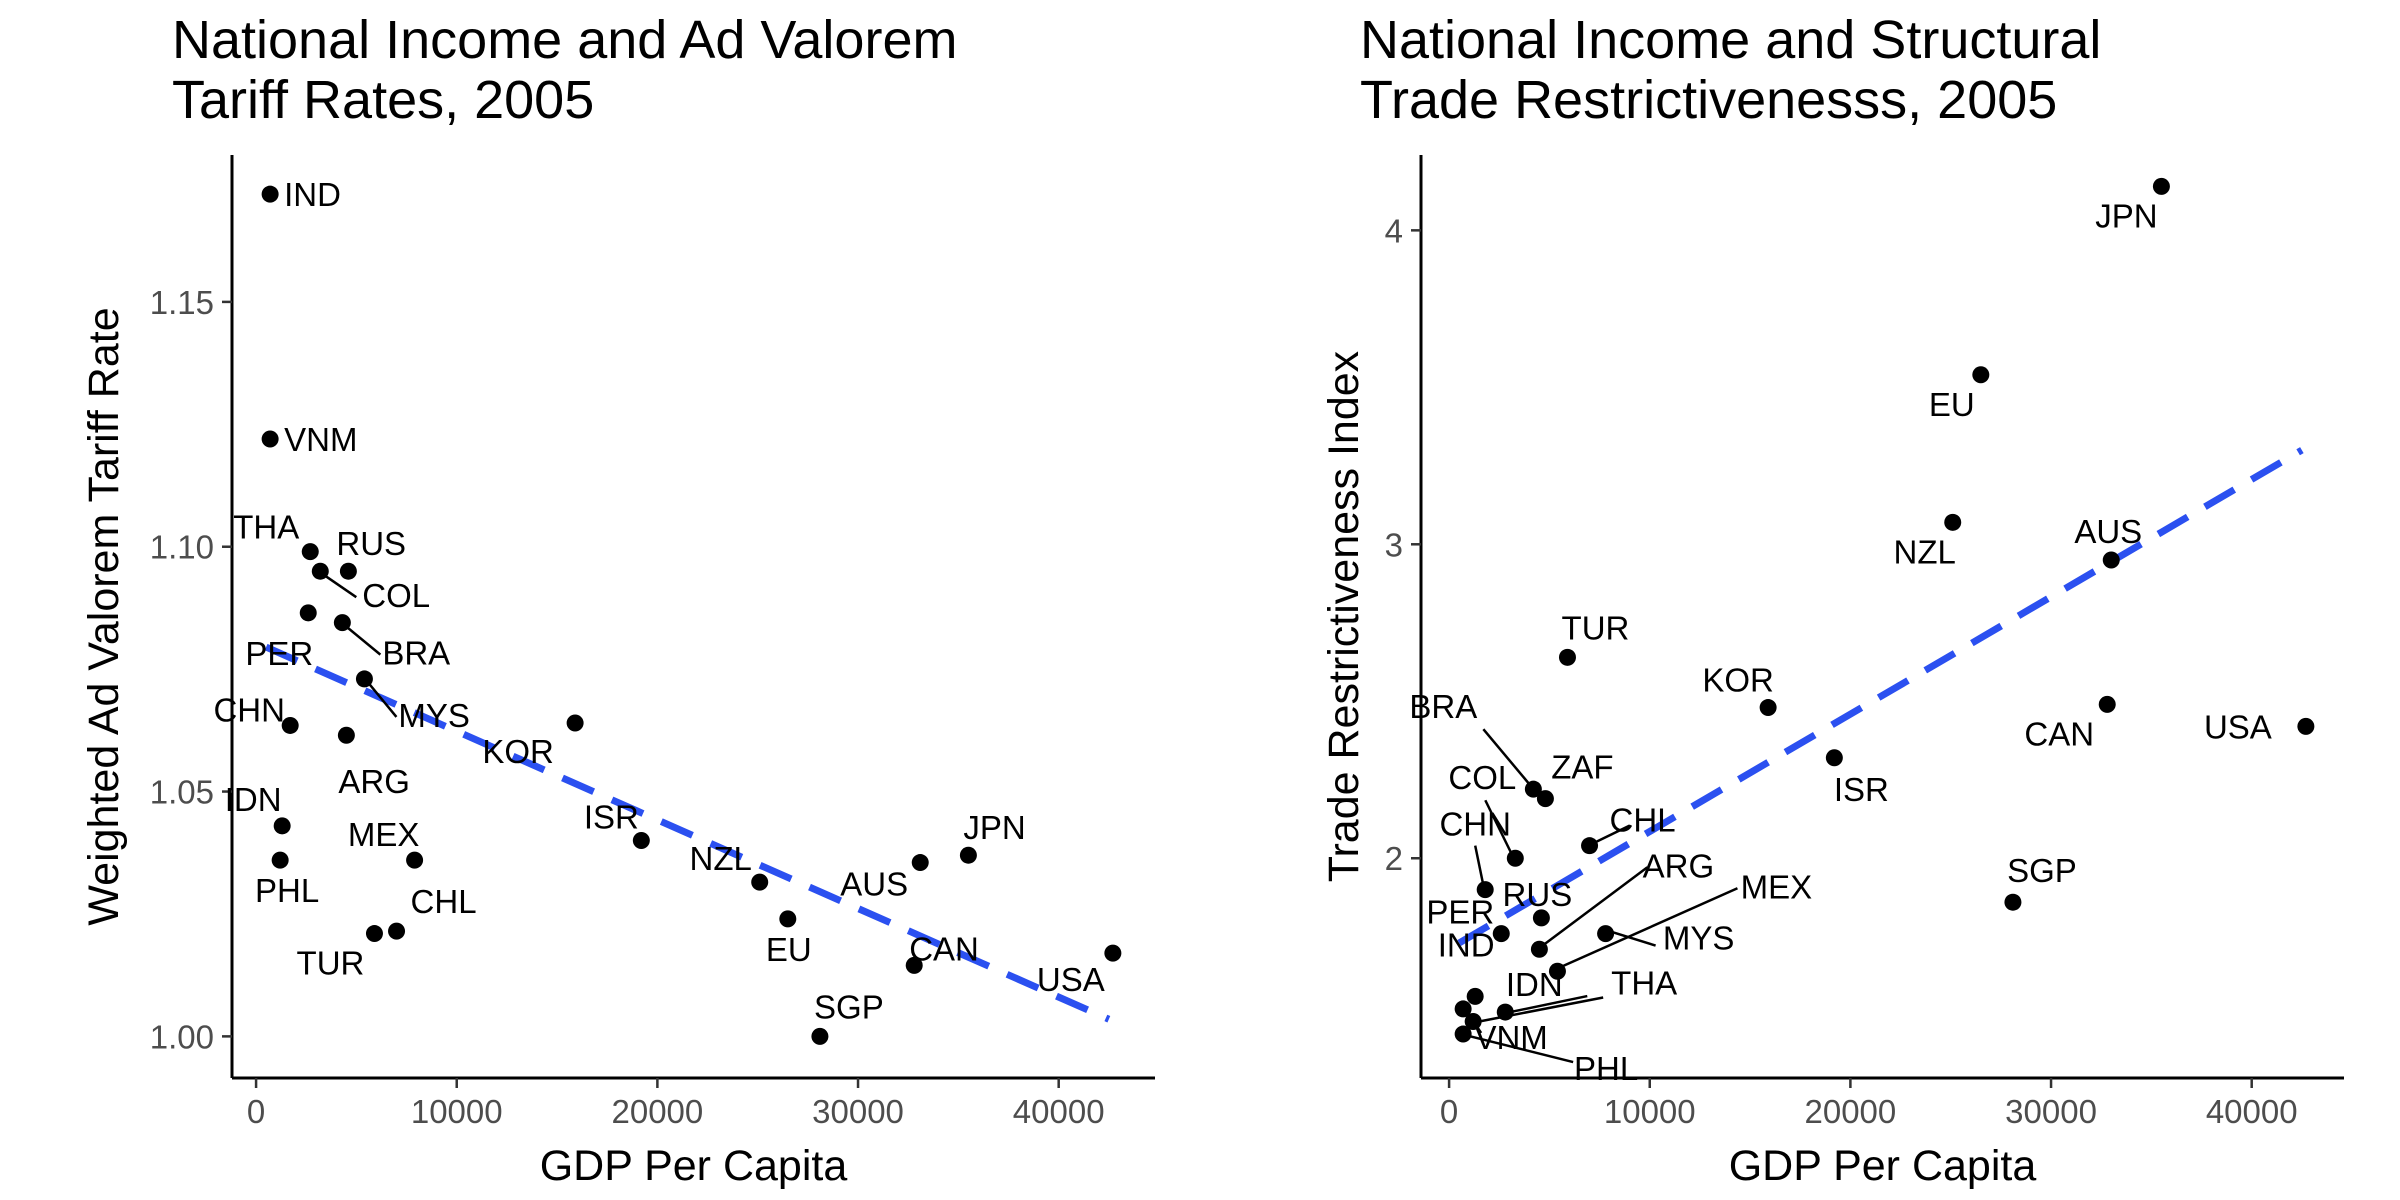  I want to click on point-label: NZL, so click(721, 858).